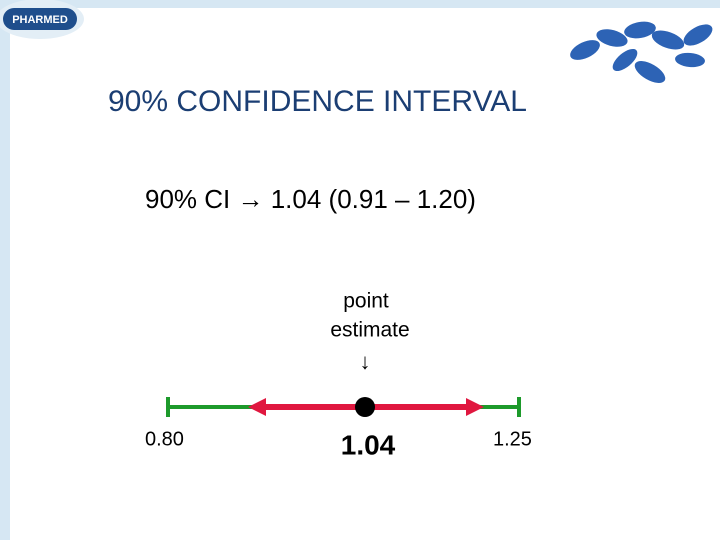 This screenshot has width=720, height=540. Describe the element at coordinates (369, 330) in the screenshot. I see `pointer-label: estimate` at that location.